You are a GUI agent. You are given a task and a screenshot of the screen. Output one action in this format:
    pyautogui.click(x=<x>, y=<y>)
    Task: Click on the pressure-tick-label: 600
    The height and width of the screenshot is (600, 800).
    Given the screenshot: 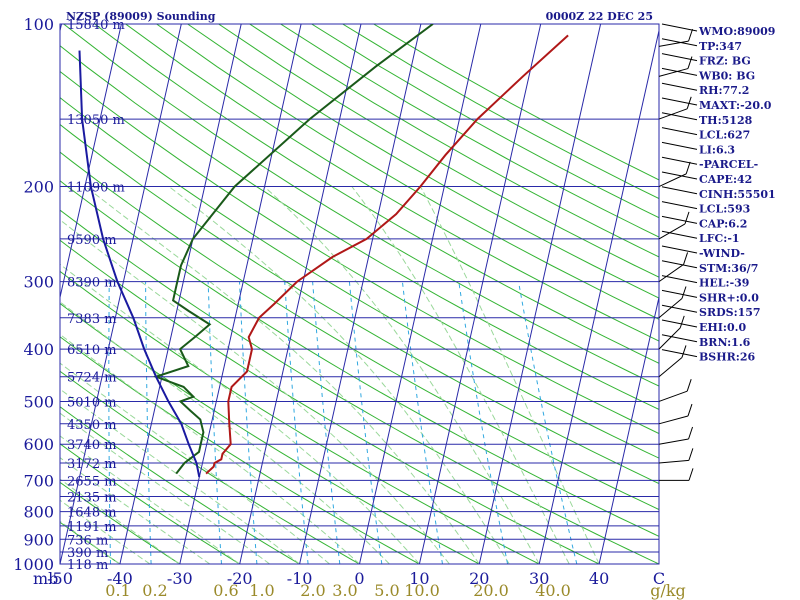 What is the action you would take?
    pyautogui.click(x=38, y=444)
    